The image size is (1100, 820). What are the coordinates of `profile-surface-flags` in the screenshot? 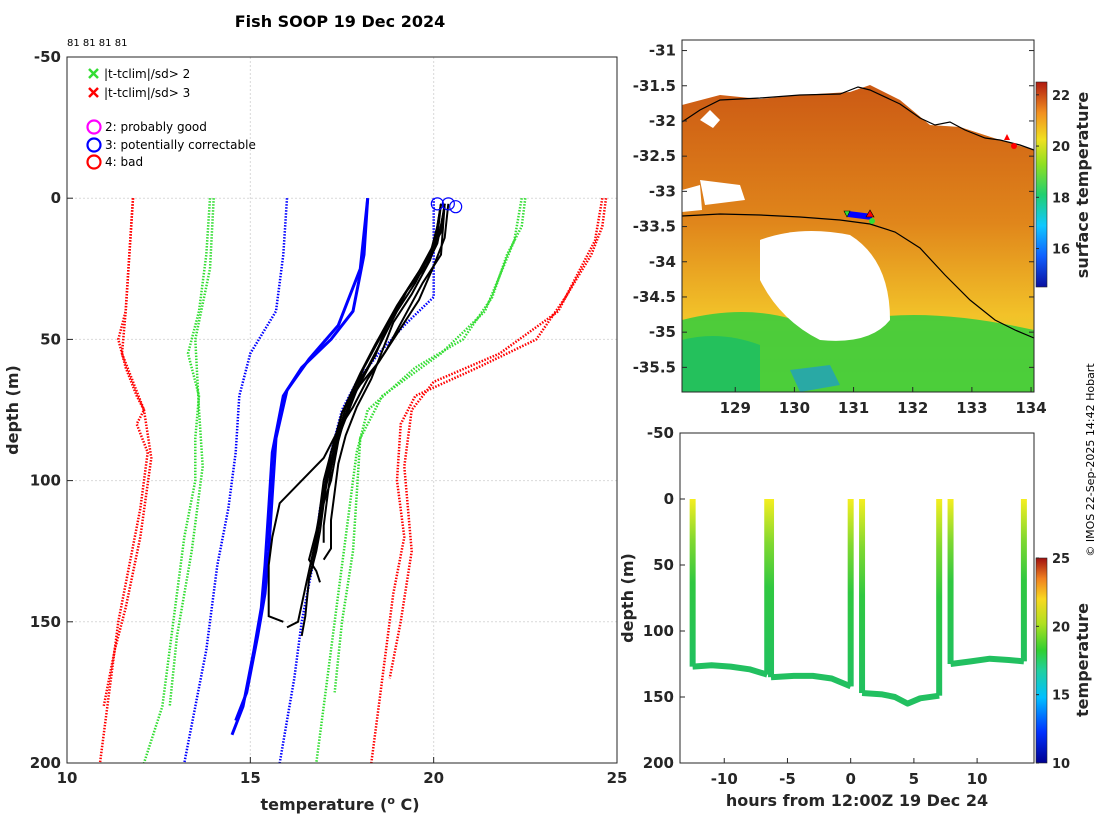 It's located at (446, 205).